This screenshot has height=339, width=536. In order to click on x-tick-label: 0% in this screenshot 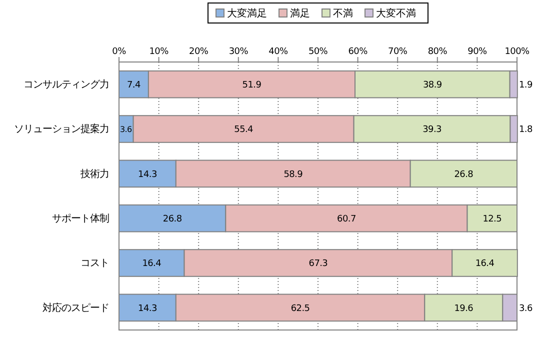, I will do `click(119, 52)`.